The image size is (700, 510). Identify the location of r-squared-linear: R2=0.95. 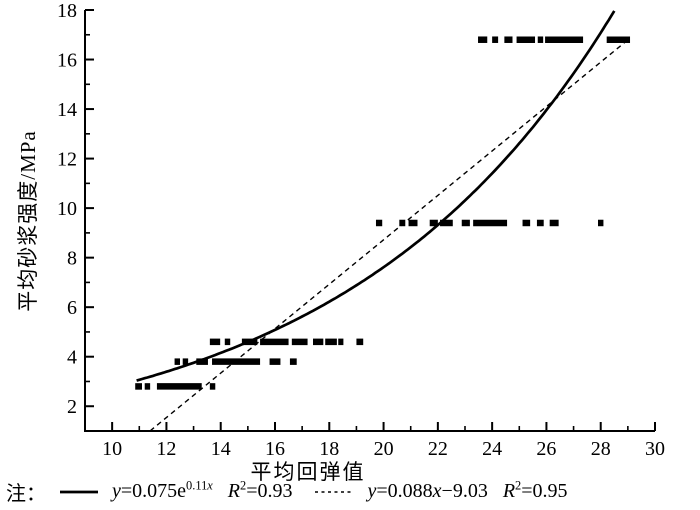
(535, 490).